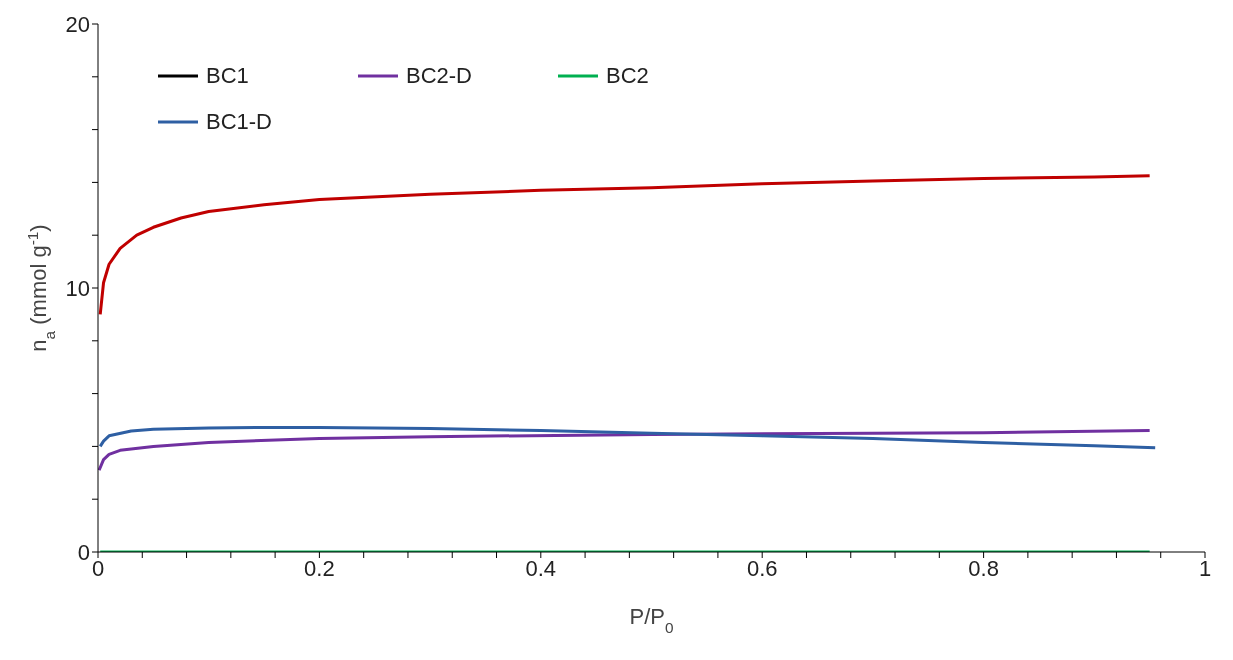 The width and height of the screenshot is (1233, 660). Describe the element at coordinates (77, 288) in the screenshot. I see `y-tick-label: 10` at that location.